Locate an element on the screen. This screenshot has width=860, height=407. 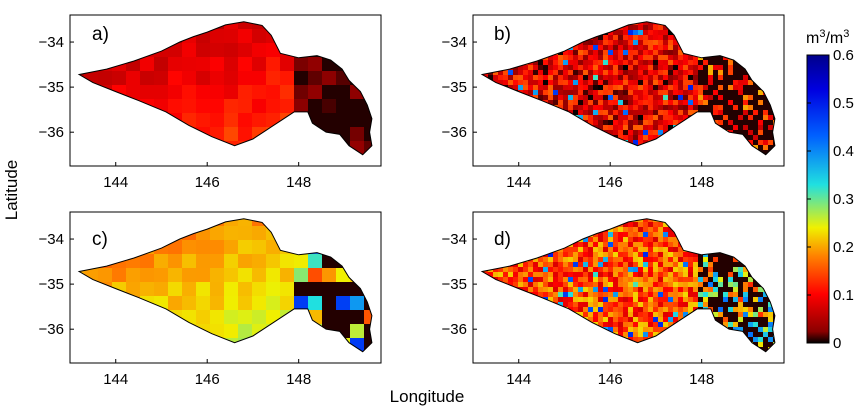
y-tick-label: −34 is located at coordinates (51, 42).